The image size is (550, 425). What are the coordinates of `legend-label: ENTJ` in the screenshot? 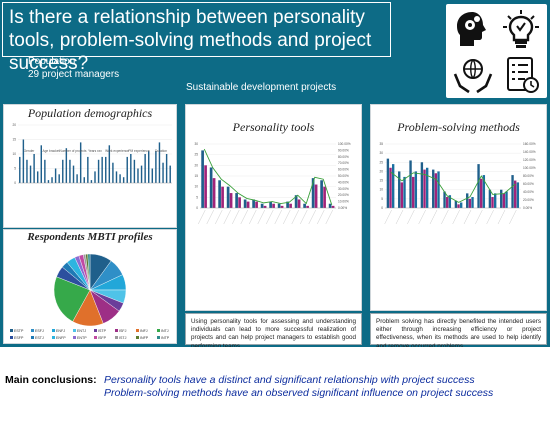 It's located at (81, 331).